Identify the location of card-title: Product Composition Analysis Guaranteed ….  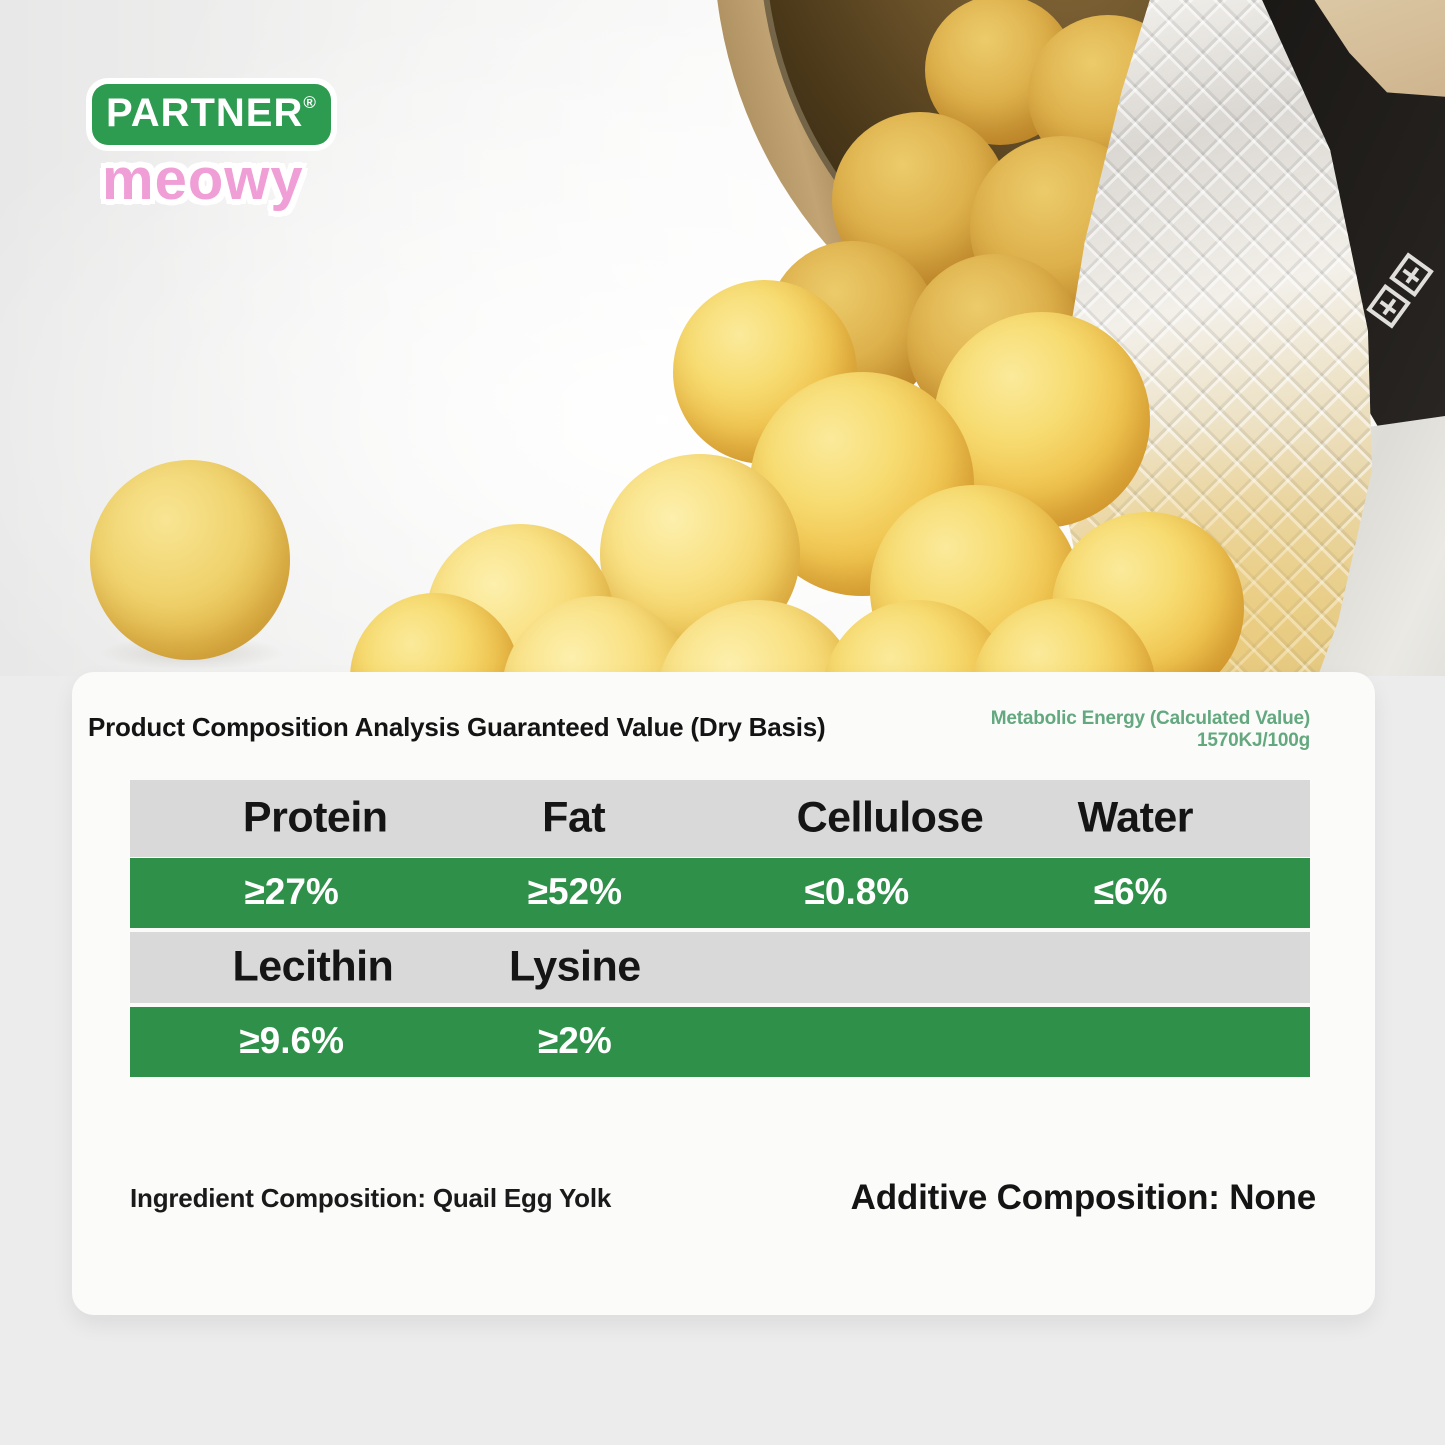
(457, 727).